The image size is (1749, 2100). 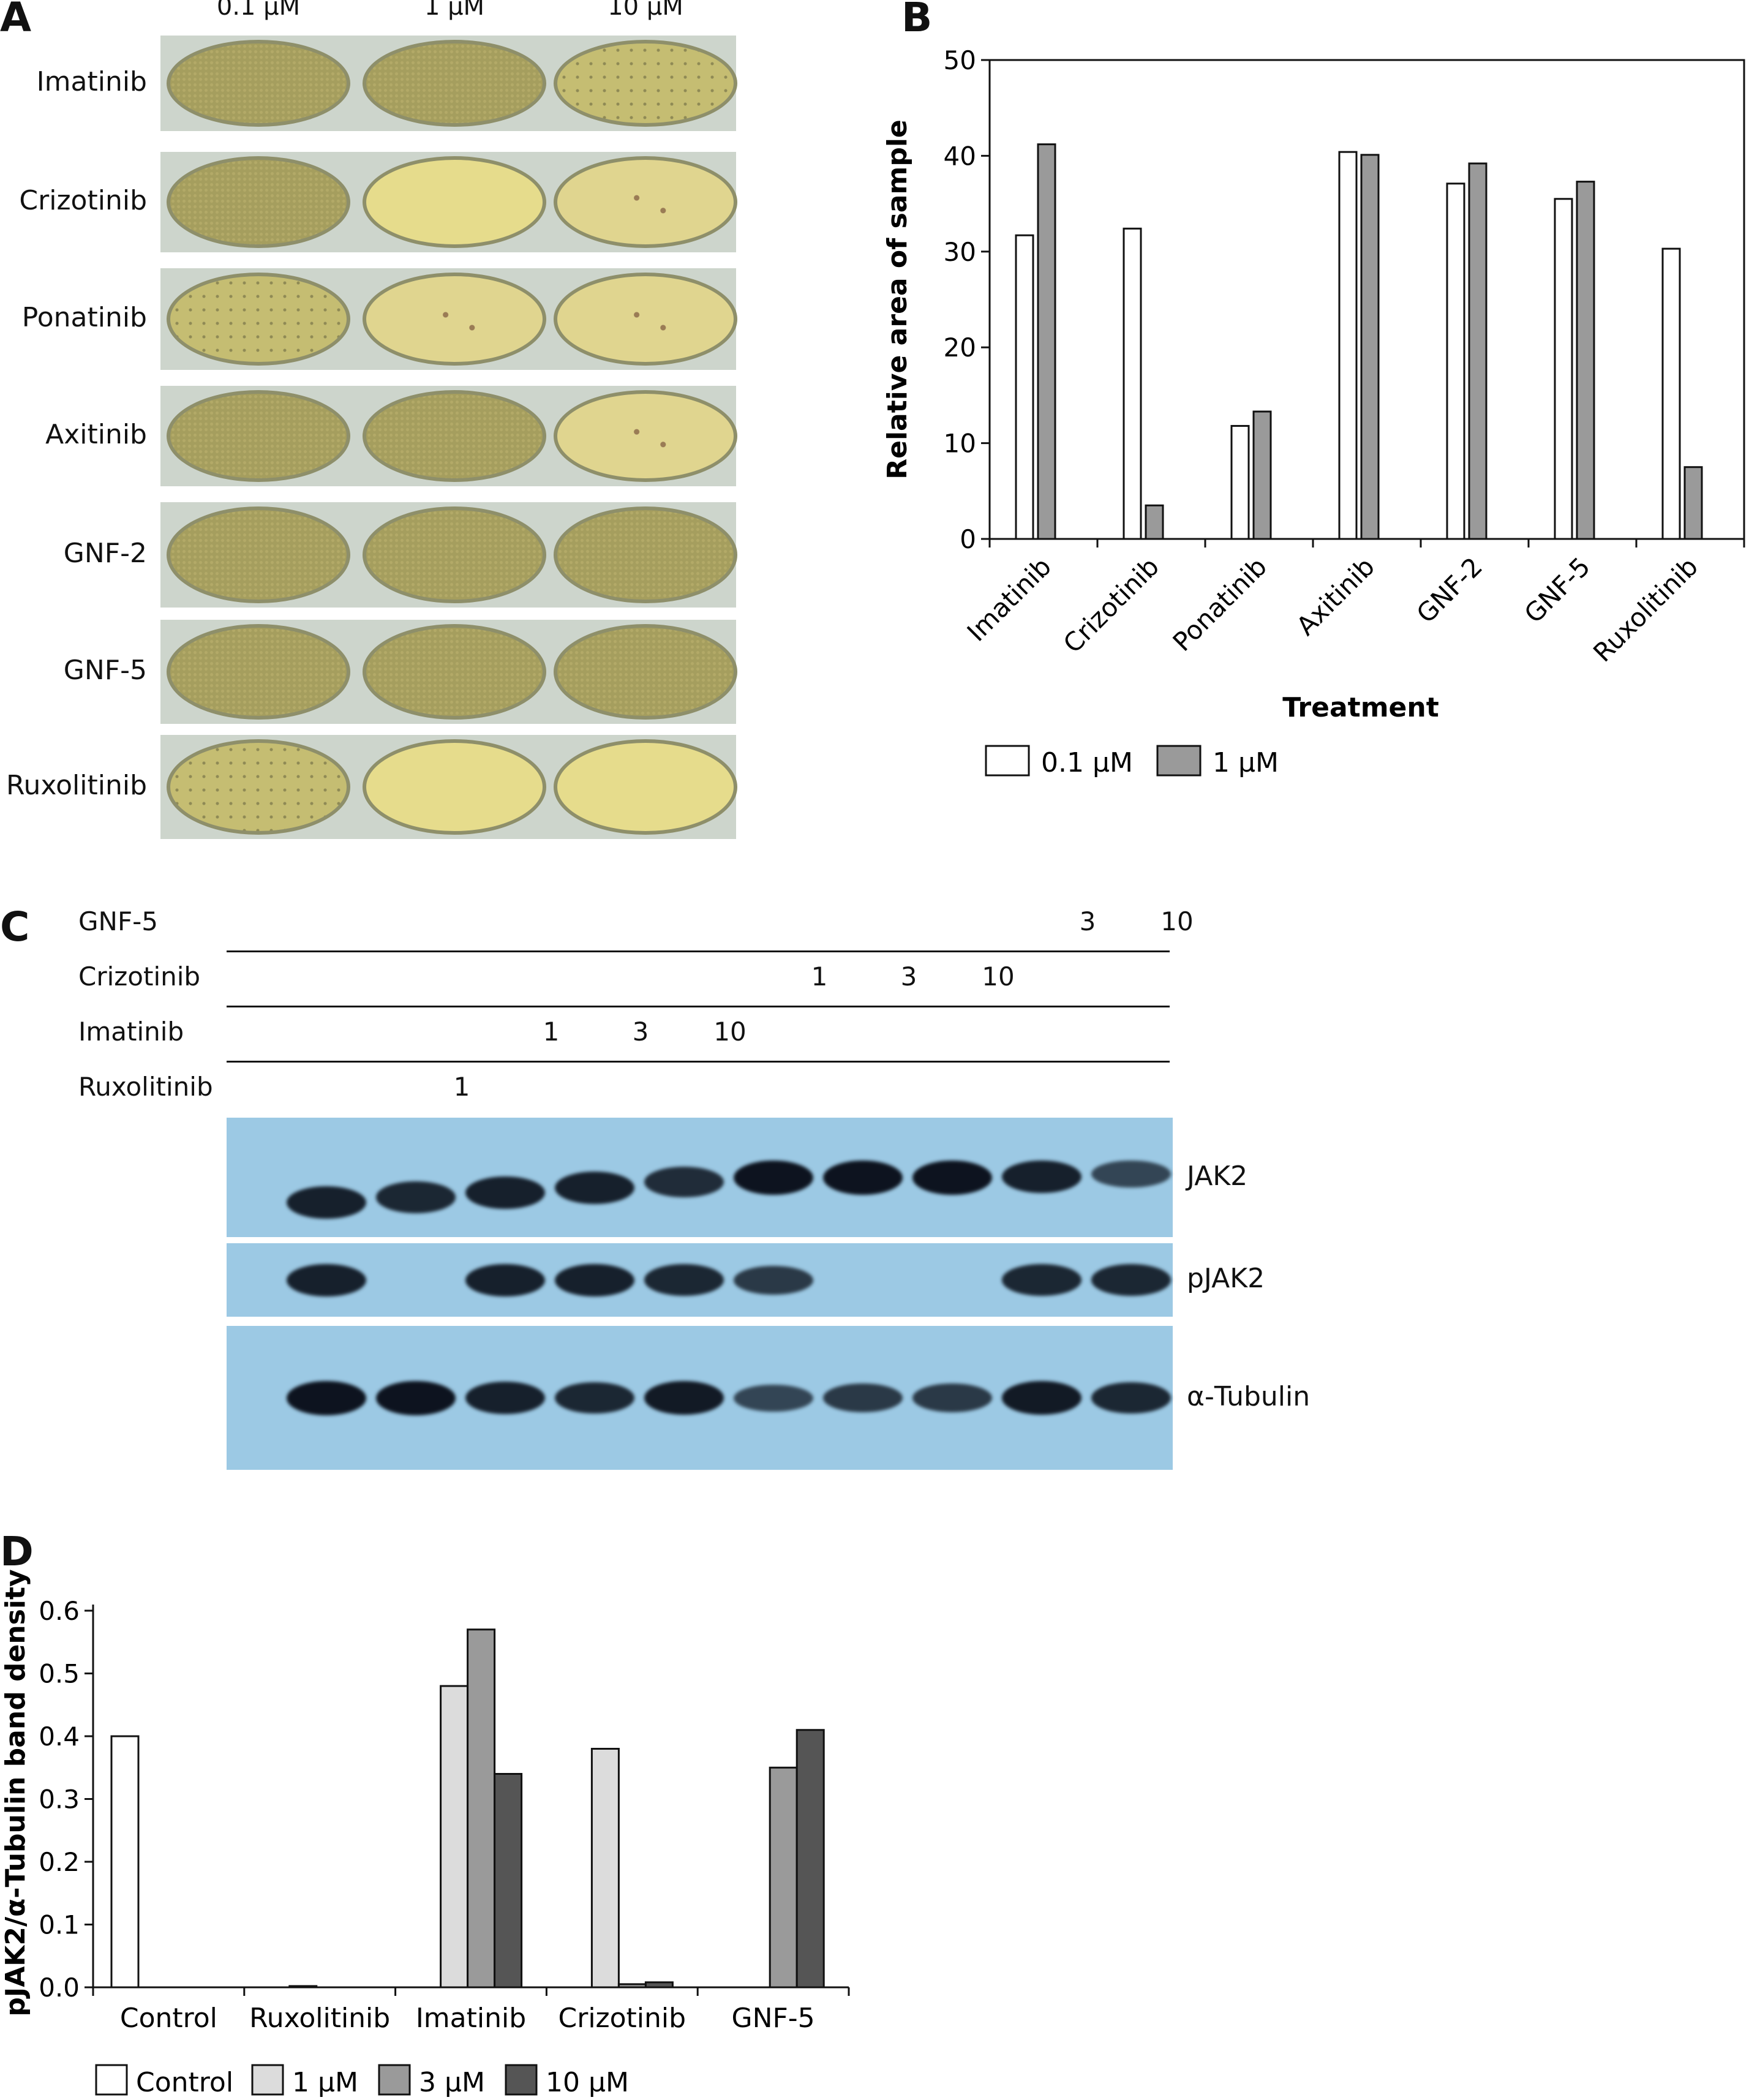 I want to click on y-tick-label-d: 0.2, so click(x=59, y=1862).